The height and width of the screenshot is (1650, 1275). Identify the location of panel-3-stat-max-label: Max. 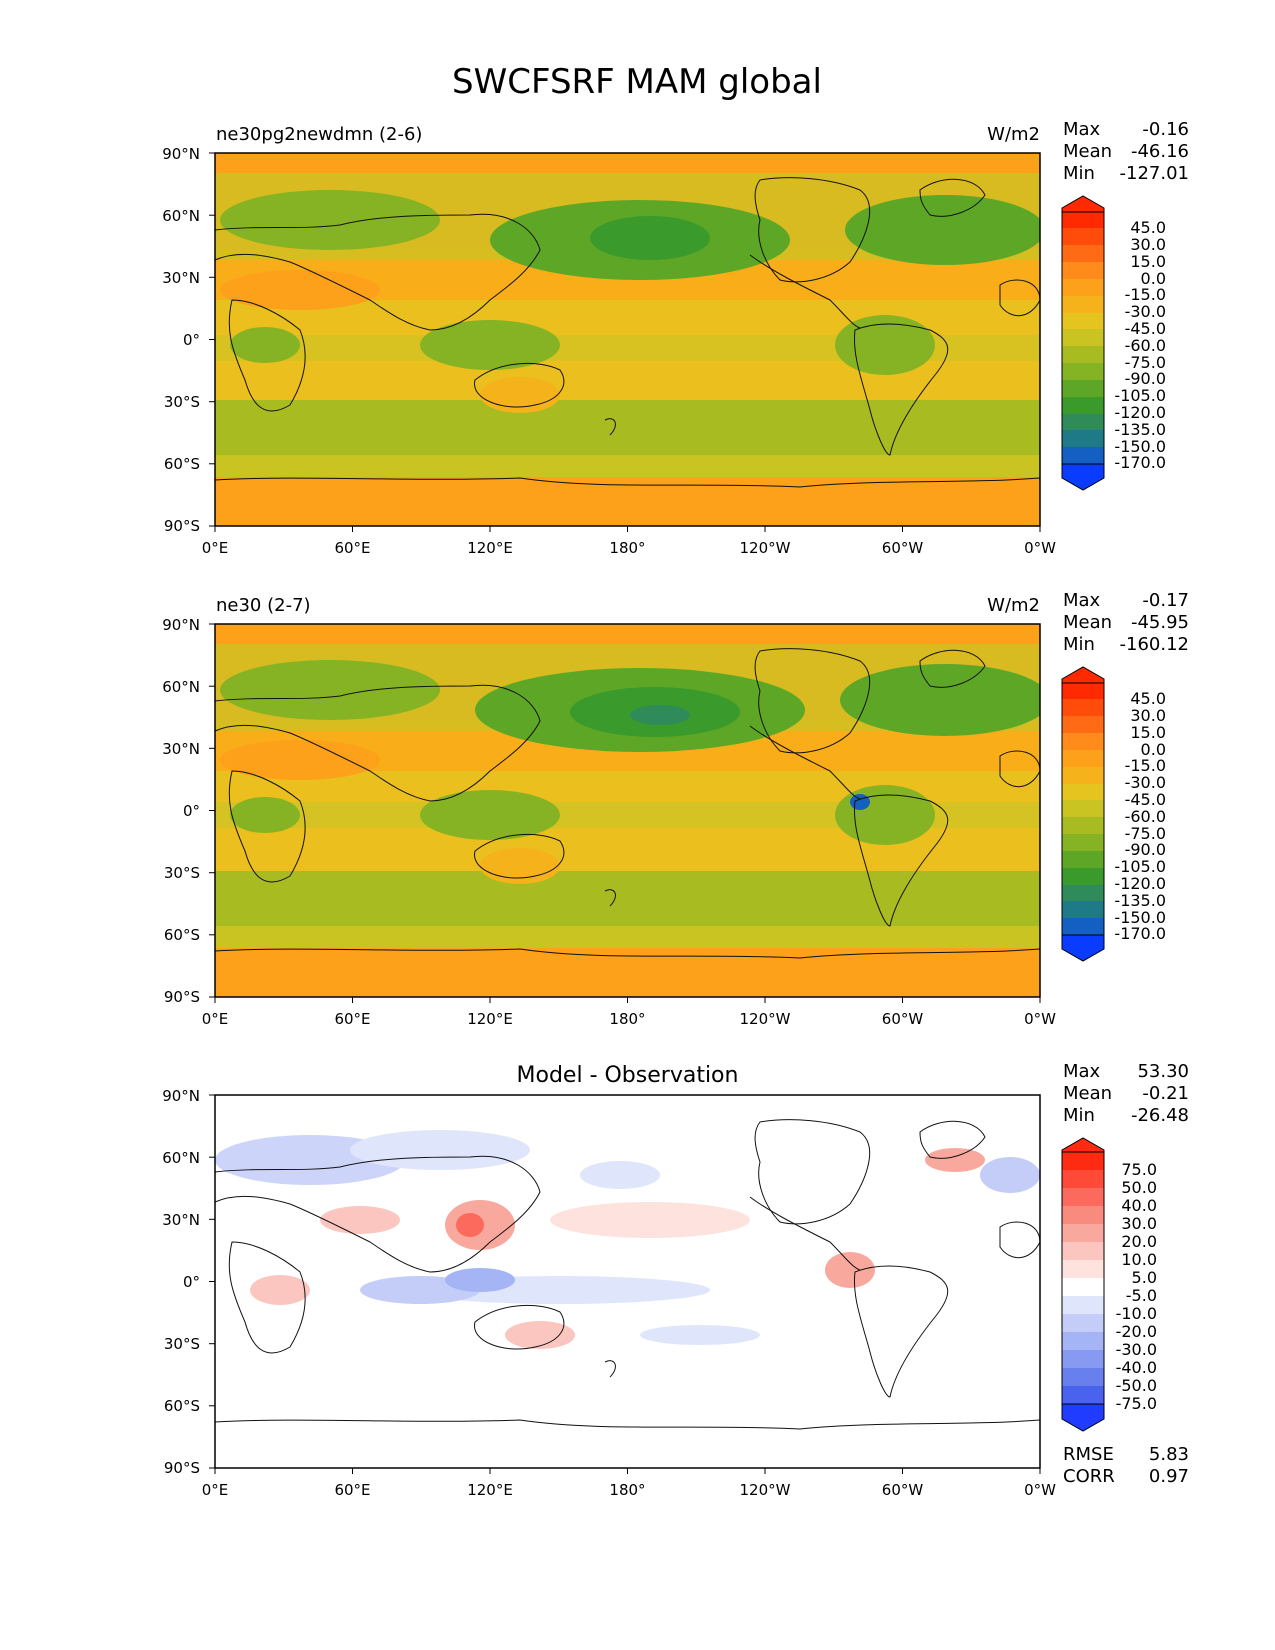
(1082, 1071).